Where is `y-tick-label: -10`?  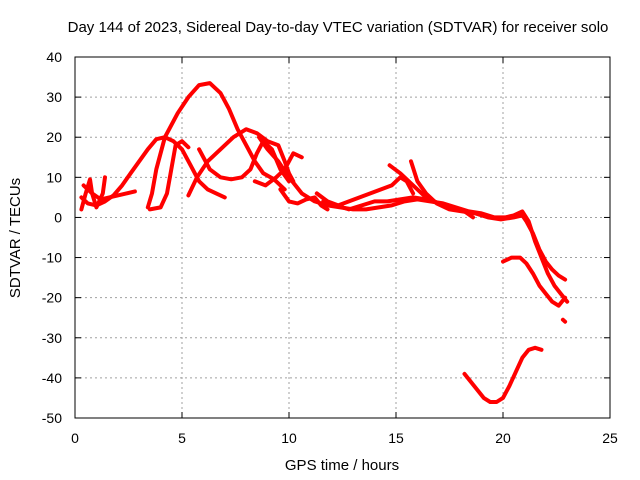 y-tick-label: -10 is located at coordinates (52, 258).